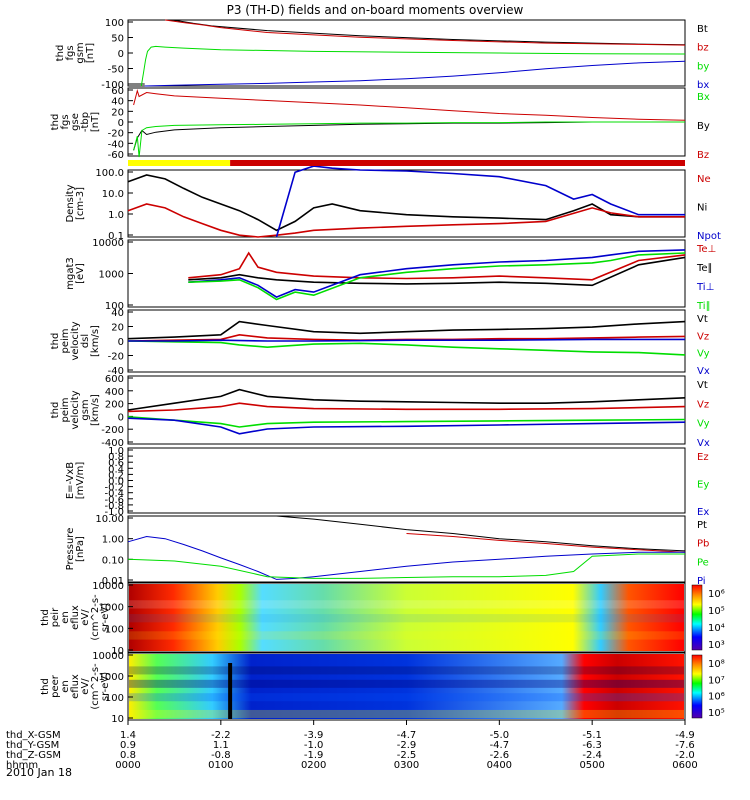 The height and width of the screenshot is (800, 750). I want to click on series-line-Bt, so click(427, 32).